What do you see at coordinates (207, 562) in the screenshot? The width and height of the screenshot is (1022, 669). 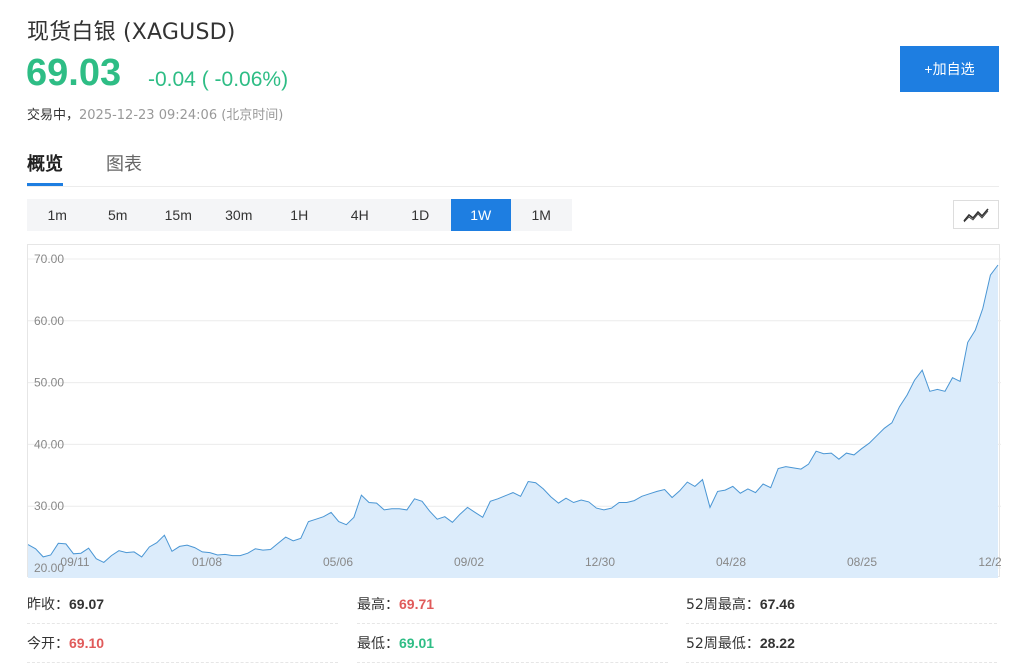 I see `x-tick-label: 01/08` at bounding box center [207, 562].